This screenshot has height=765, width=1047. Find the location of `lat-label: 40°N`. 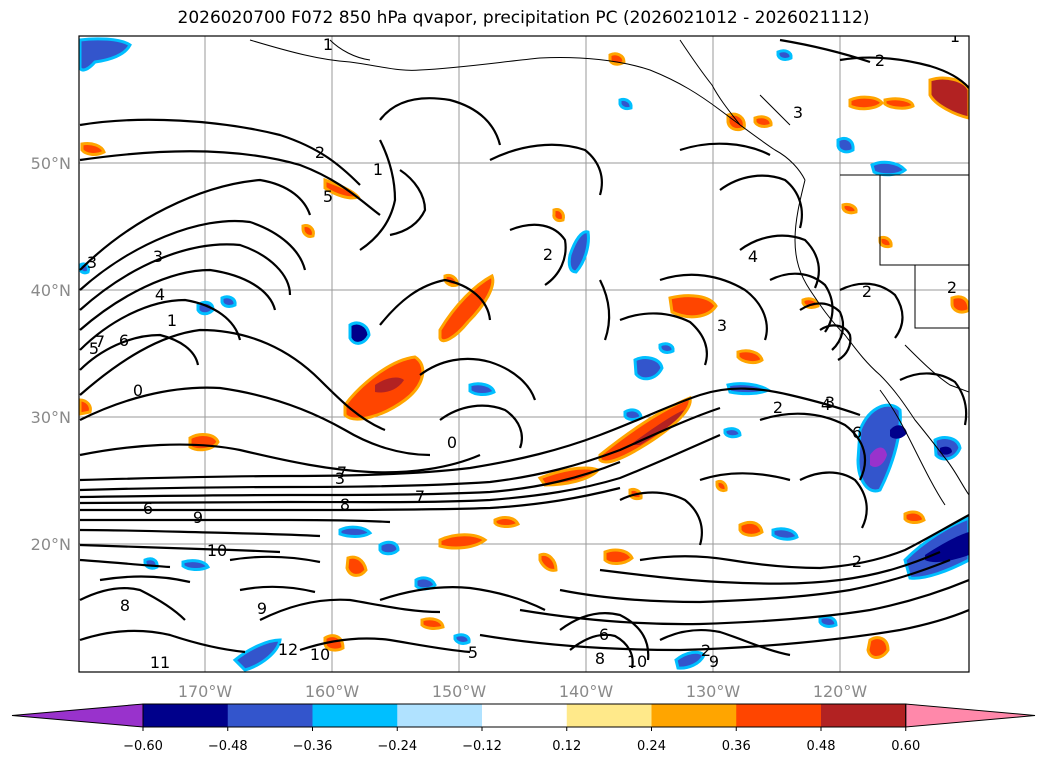

lat-label: 40°N is located at coordinates (51, 290).